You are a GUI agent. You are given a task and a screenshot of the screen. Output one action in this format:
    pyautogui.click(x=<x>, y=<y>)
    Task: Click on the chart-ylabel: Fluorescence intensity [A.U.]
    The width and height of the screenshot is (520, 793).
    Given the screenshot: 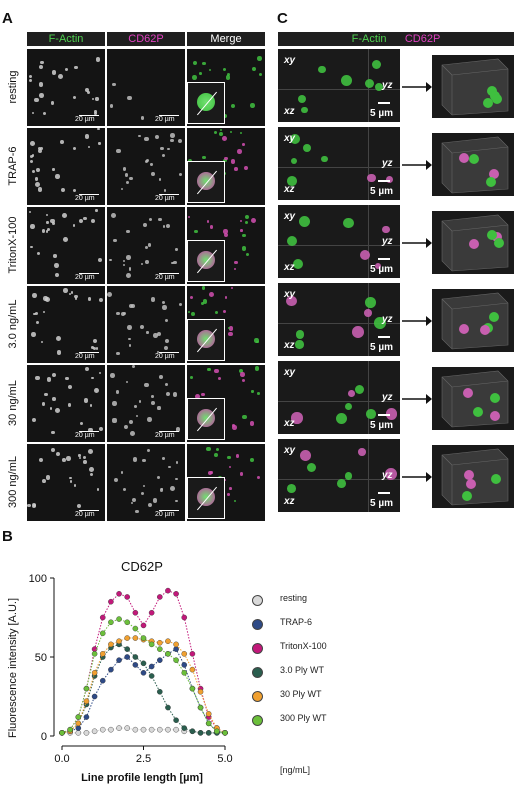 What is the action you would take?
    pyautogui.click(x=13, y=668)
    